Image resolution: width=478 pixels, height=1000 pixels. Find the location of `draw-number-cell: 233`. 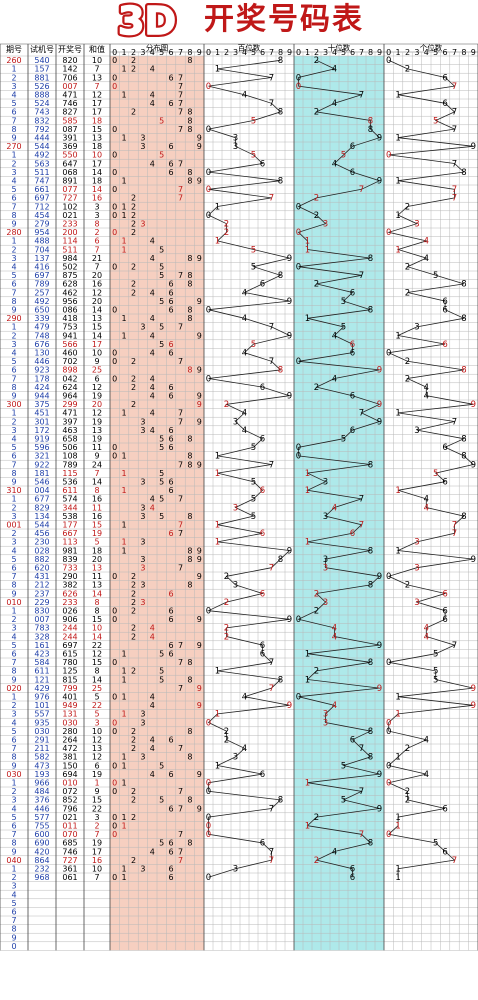

draw-number-cell: 233 is located at coordinates (69, 224).